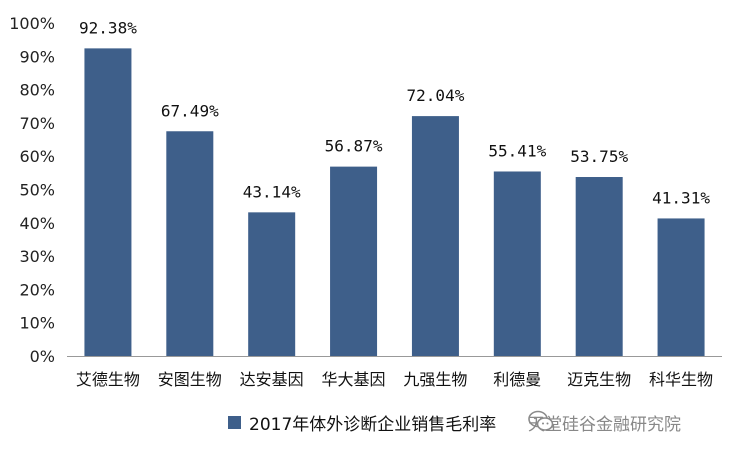 The image size is (750, 451). What do you see at coordinates (37, 123) in the screenshot?
I see `y-tick-label: 70%` at bounding box center [37, 123].